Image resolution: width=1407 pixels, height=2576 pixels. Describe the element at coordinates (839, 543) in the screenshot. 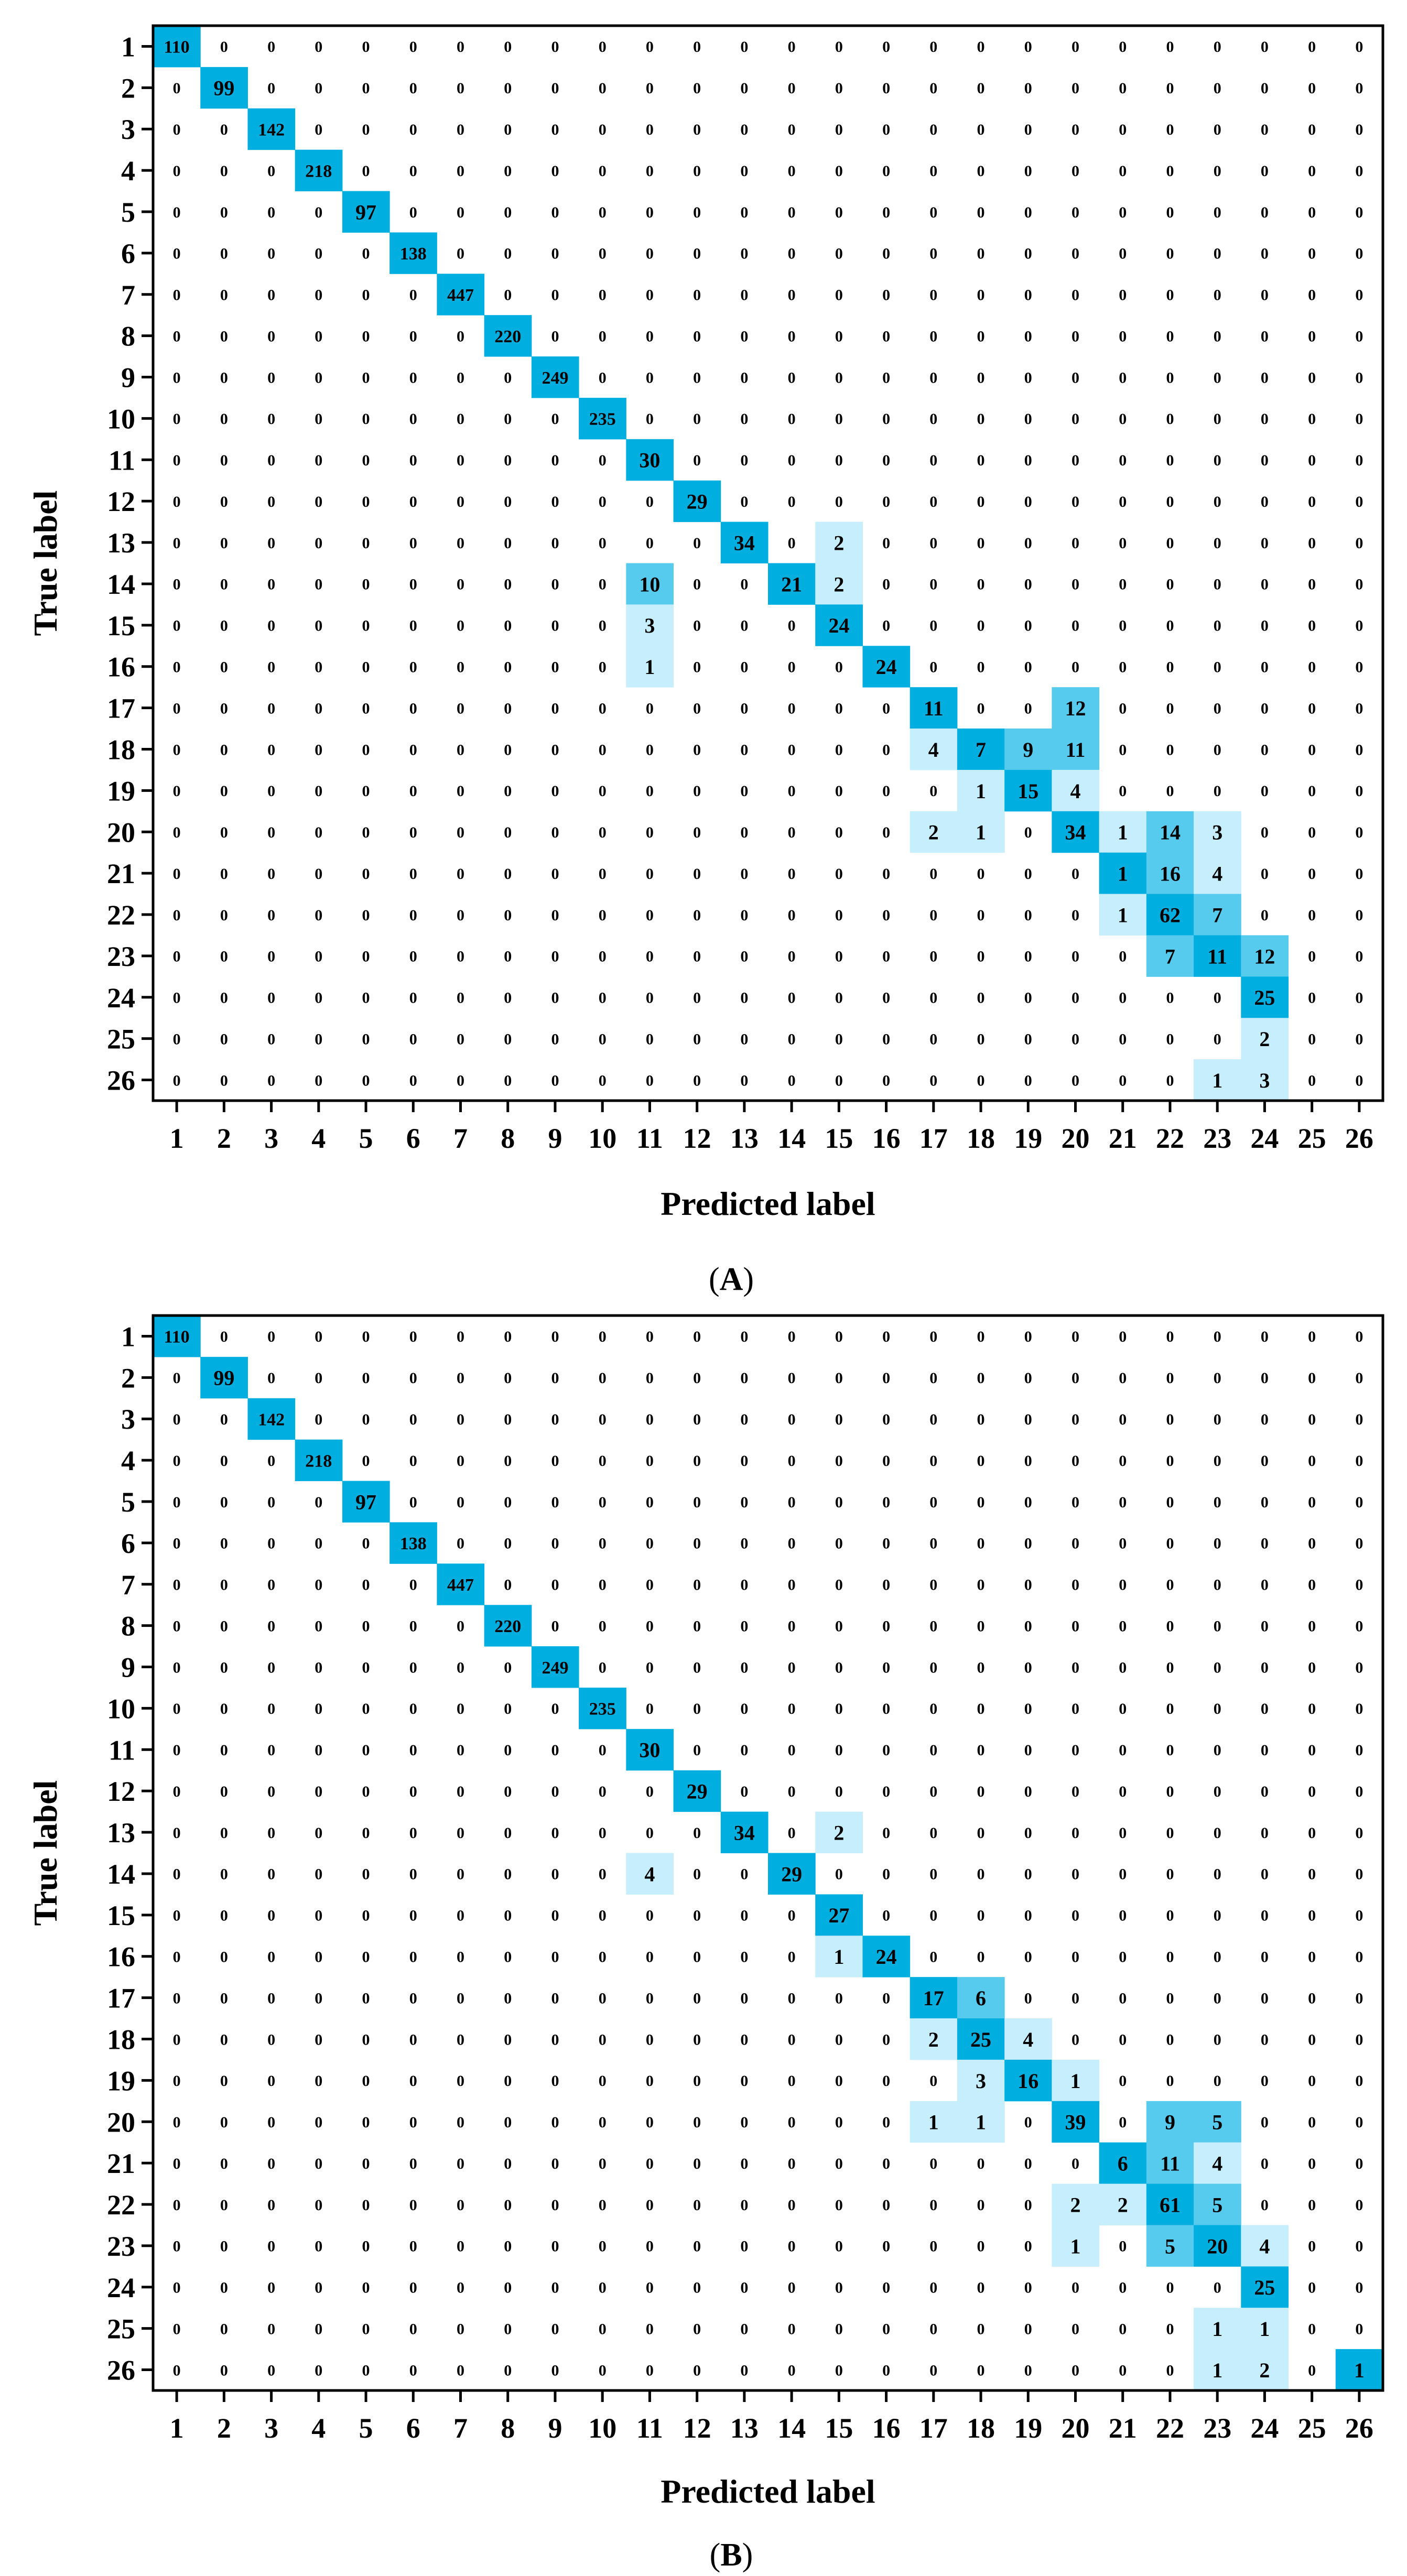

I see `cell-value: 2` at that location.